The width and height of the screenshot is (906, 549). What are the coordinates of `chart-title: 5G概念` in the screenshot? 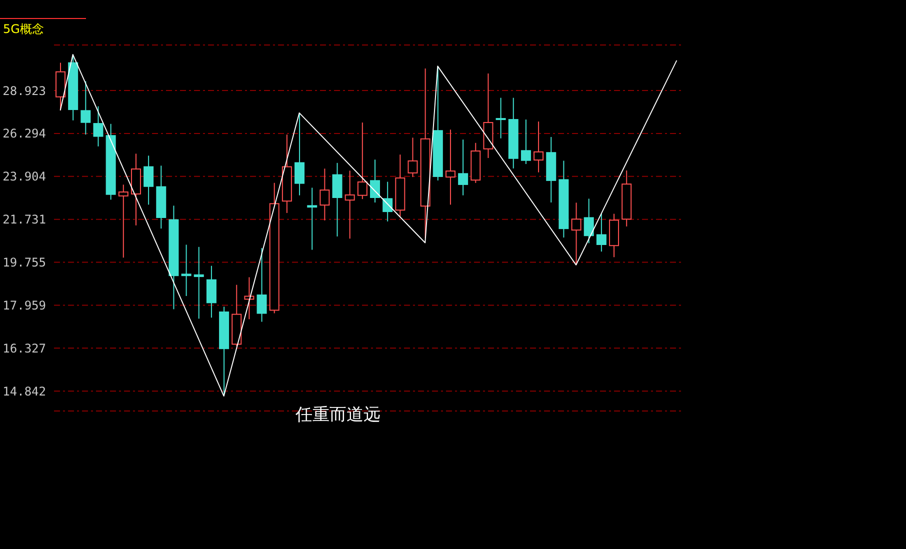 It's located at (23, 29).